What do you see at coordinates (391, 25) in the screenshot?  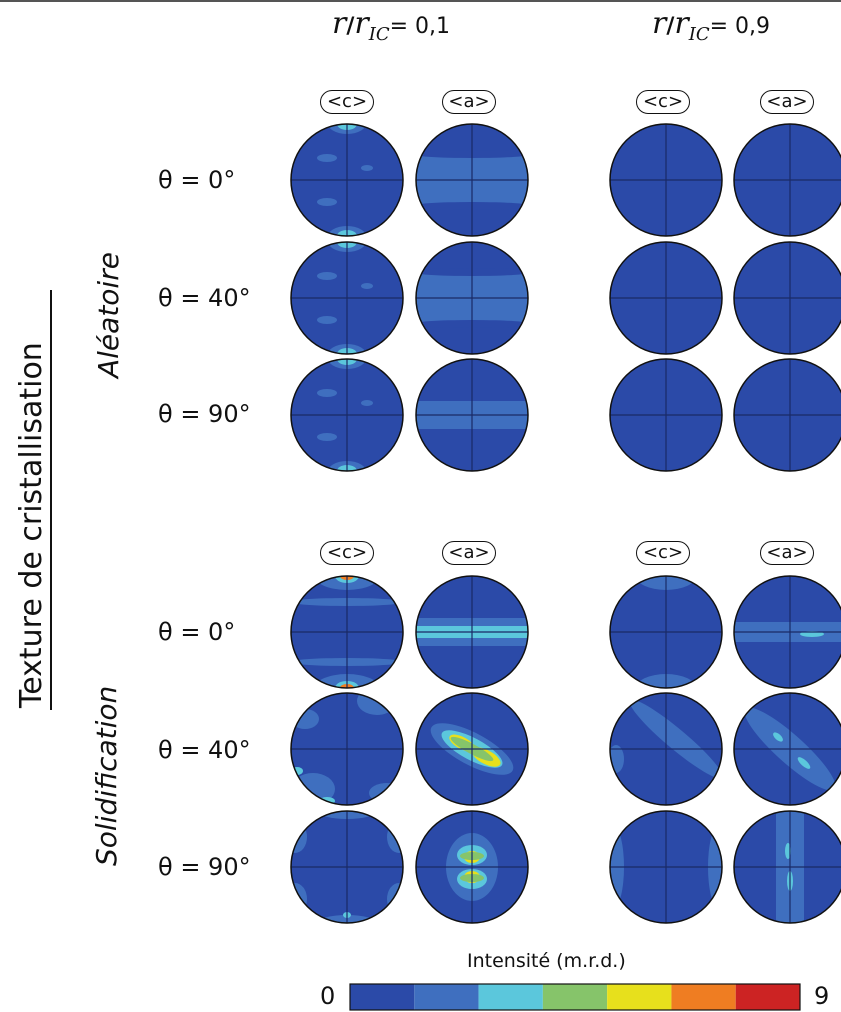 I see `column-header-left: r/rIC= 0,1` at bounding box center [391, 25].